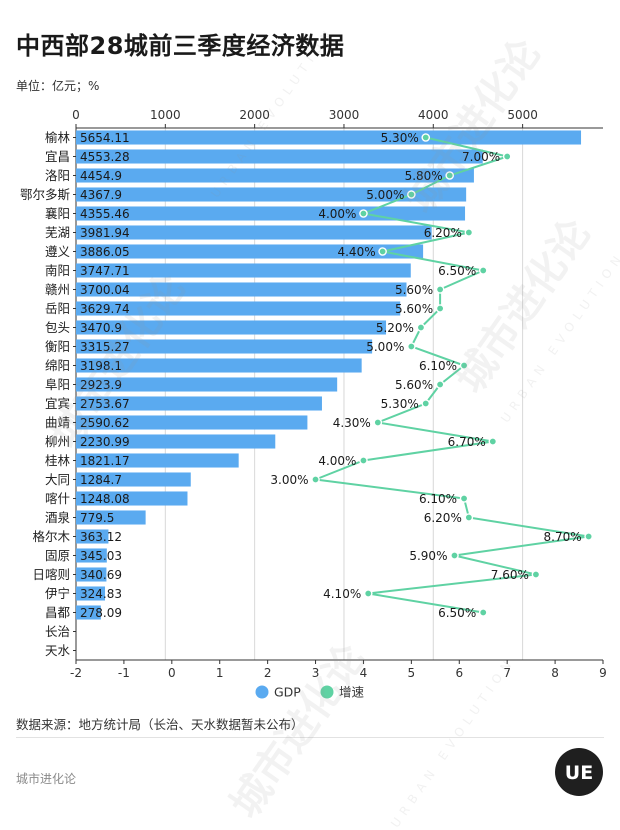 This screenshot has width=620, height=830. I want to click on bottom-tick-label: -2, so click(76, 673).